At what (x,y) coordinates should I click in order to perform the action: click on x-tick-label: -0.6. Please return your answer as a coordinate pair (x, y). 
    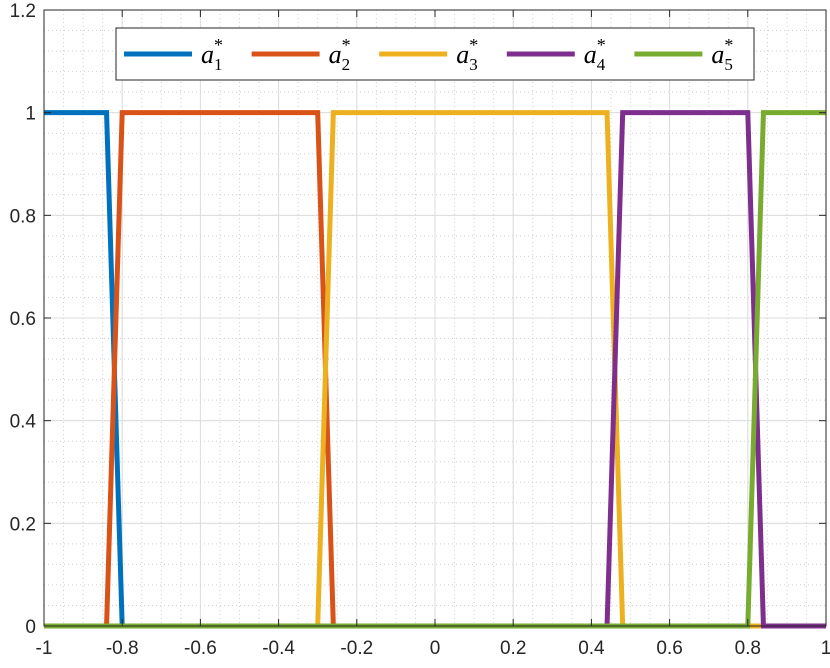
    Looking at the image, I should click on (200, 648).